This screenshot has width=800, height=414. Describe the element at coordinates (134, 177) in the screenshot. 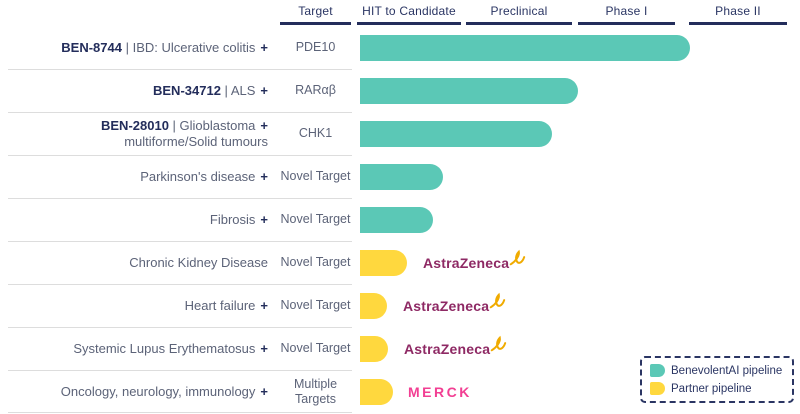

I see `program-label: Parkinson's disease +` at that location.